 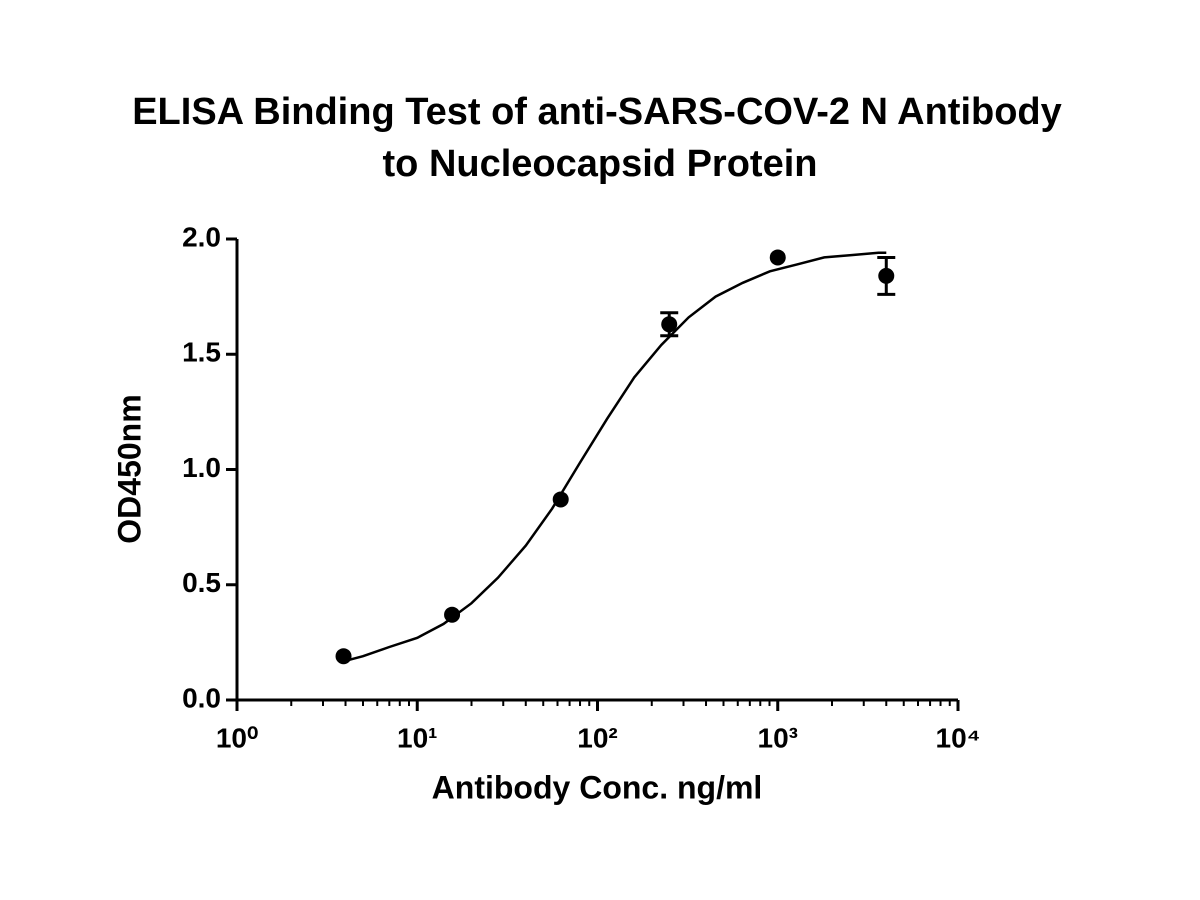 I want to click on y-axis-title: OD450nm, so click(x=129, y=468).